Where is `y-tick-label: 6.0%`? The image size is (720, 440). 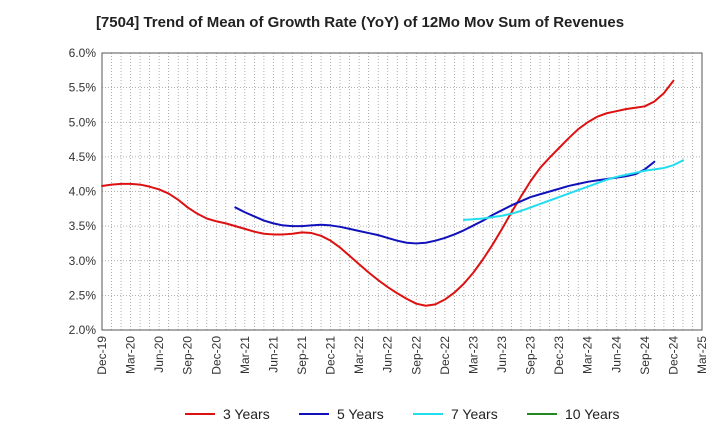
y-tick-label: 6.0% is located at coordinates (83, 53).